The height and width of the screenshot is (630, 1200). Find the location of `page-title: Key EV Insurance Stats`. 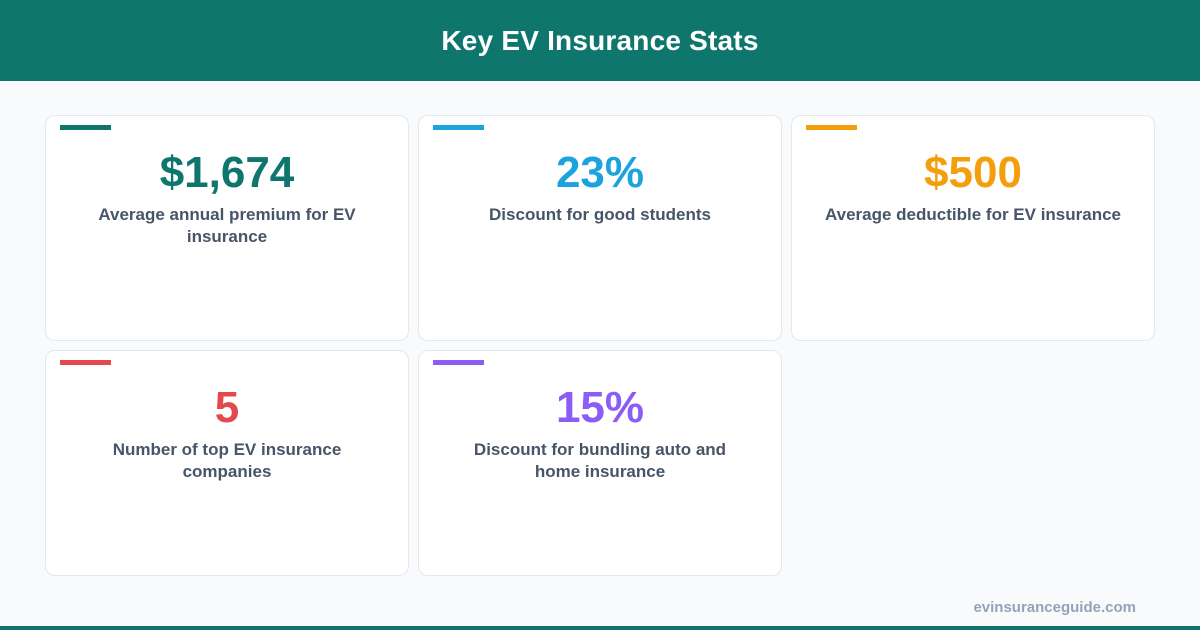

page-title: Key EV Insurance Stats is located at coordinates (600, 40).